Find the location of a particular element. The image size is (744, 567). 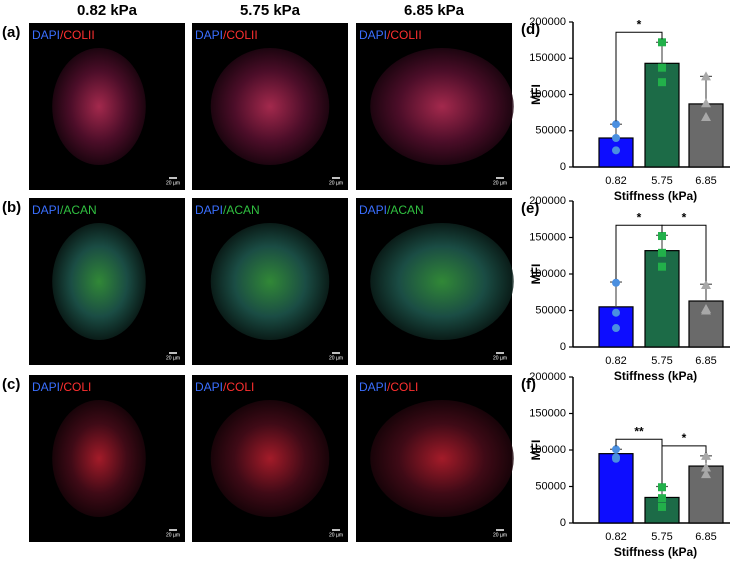

panel-label: (d) is located at coordinates (530, 29).